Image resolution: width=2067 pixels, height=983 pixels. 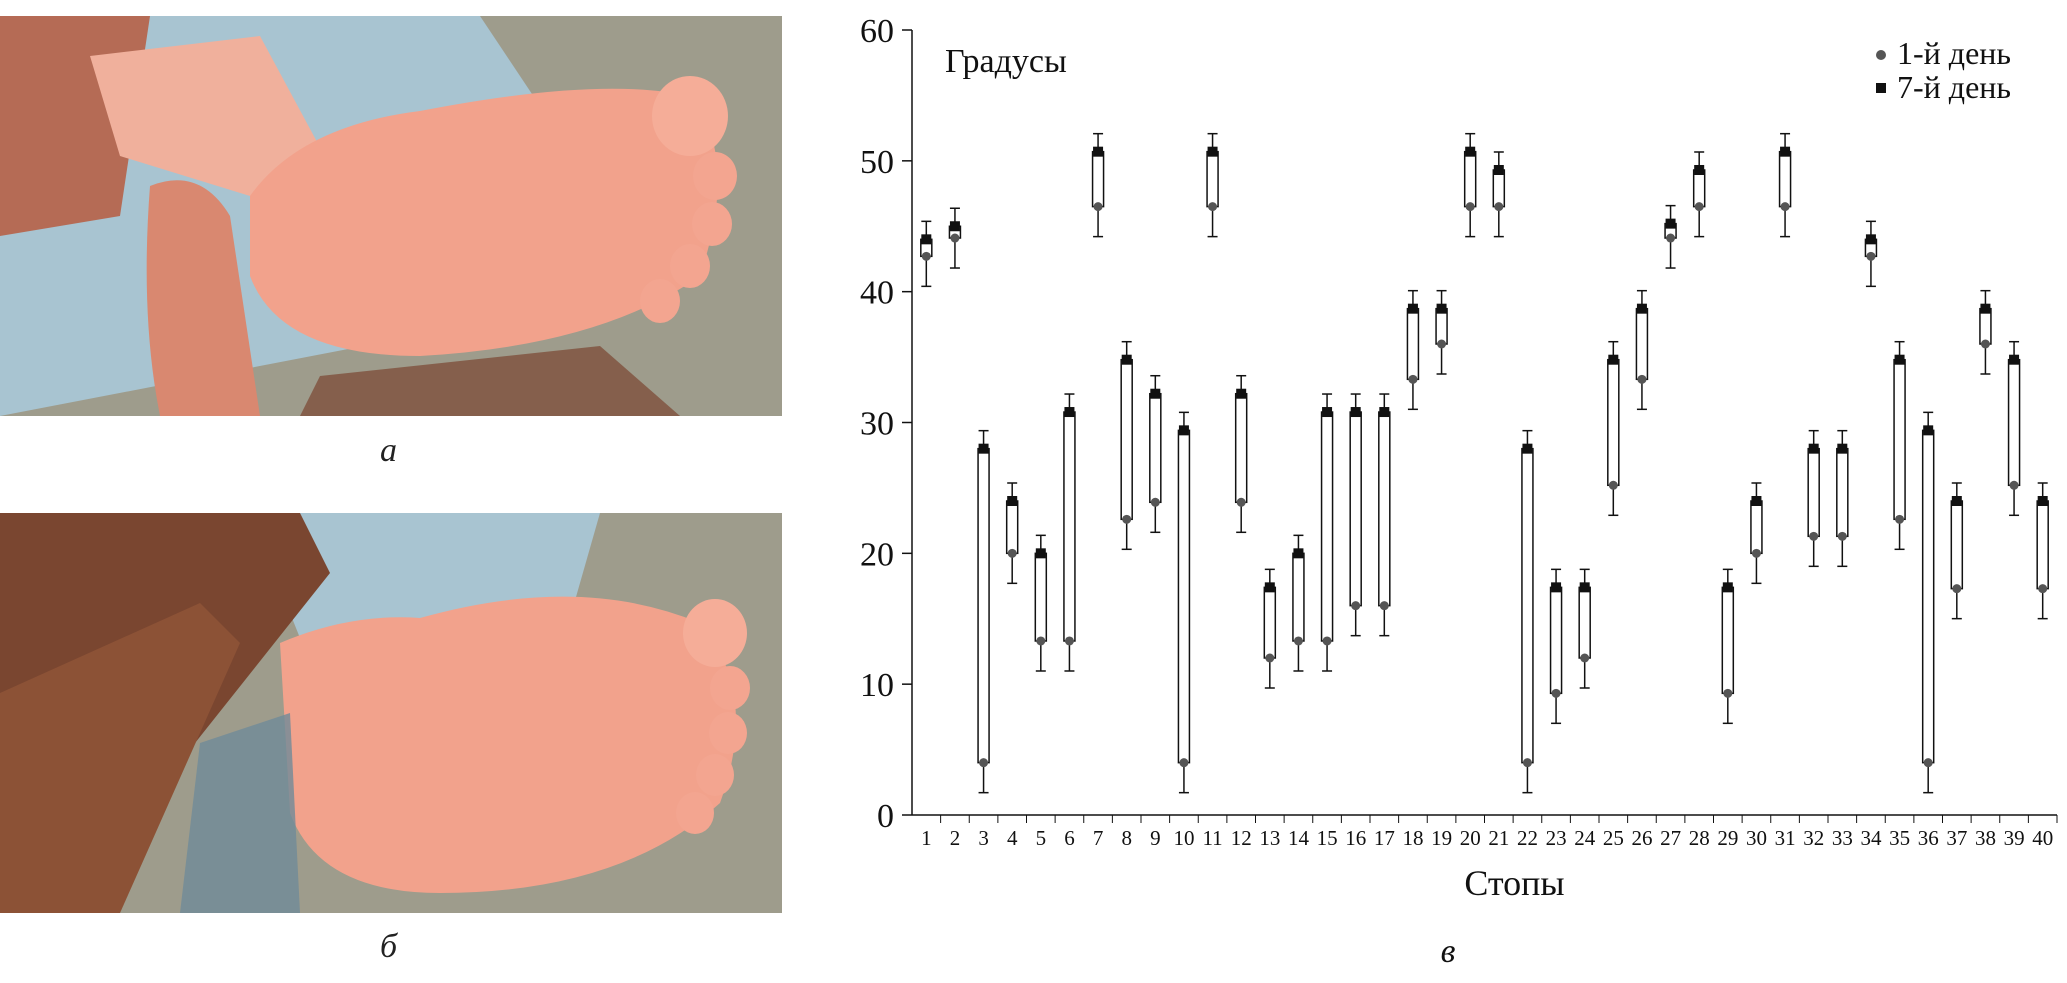 What do you see at coordinates (715, 633) in the screenshot?
I see `big-toe` at bounding box center [715, 633].